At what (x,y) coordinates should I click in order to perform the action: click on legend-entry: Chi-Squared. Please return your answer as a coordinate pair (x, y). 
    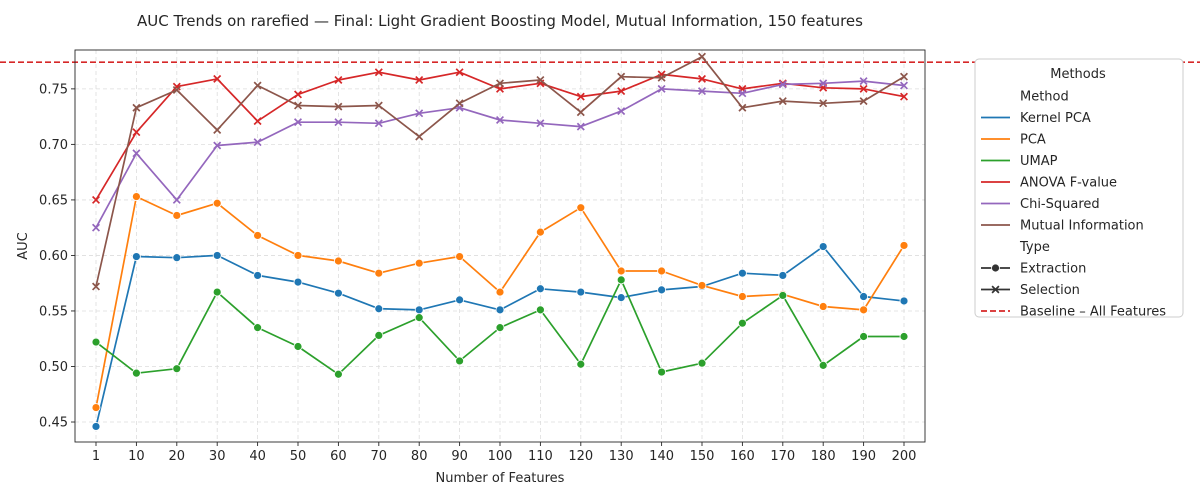
    Looking at the image, I should click on (1060, 204).